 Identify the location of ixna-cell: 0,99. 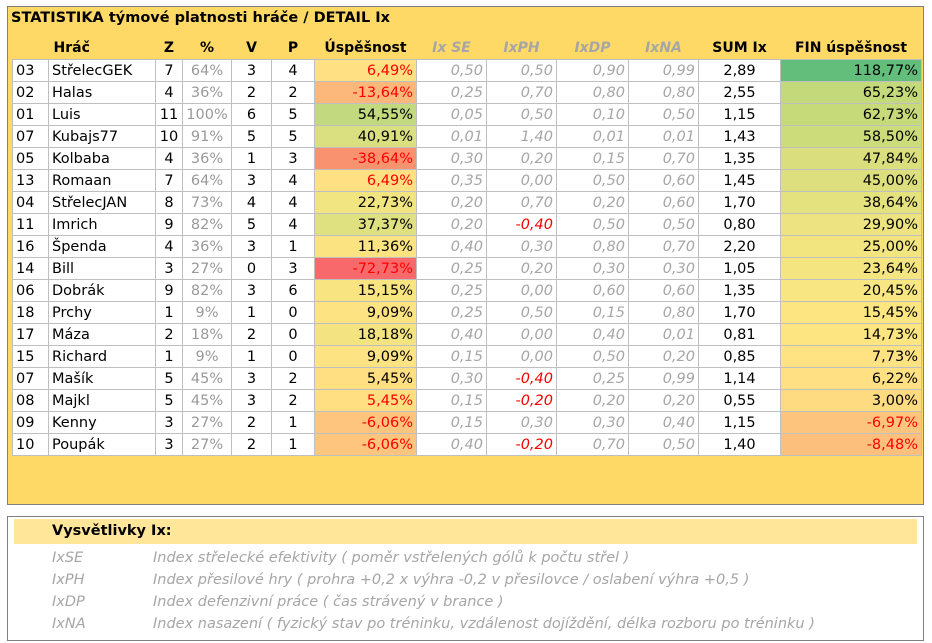
(663, 70).